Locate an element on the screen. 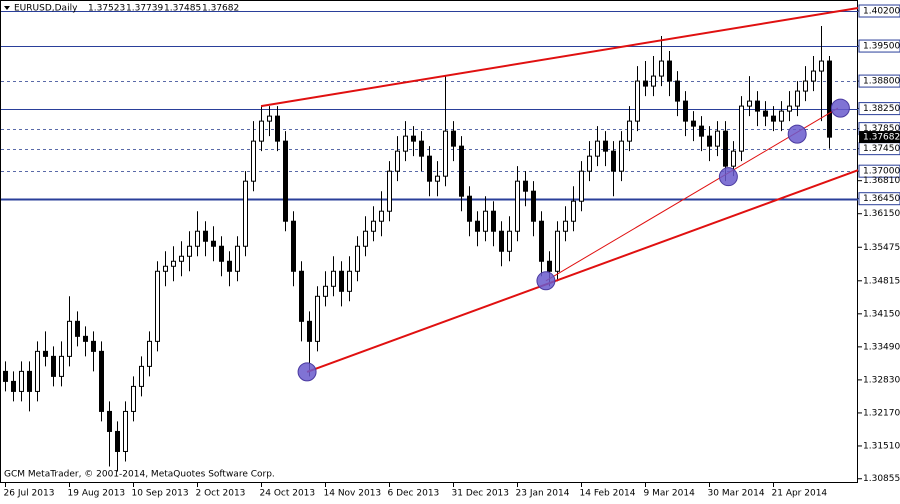  x-tick-label: 19 Aug 2013 is located at coordinates (97, 494).